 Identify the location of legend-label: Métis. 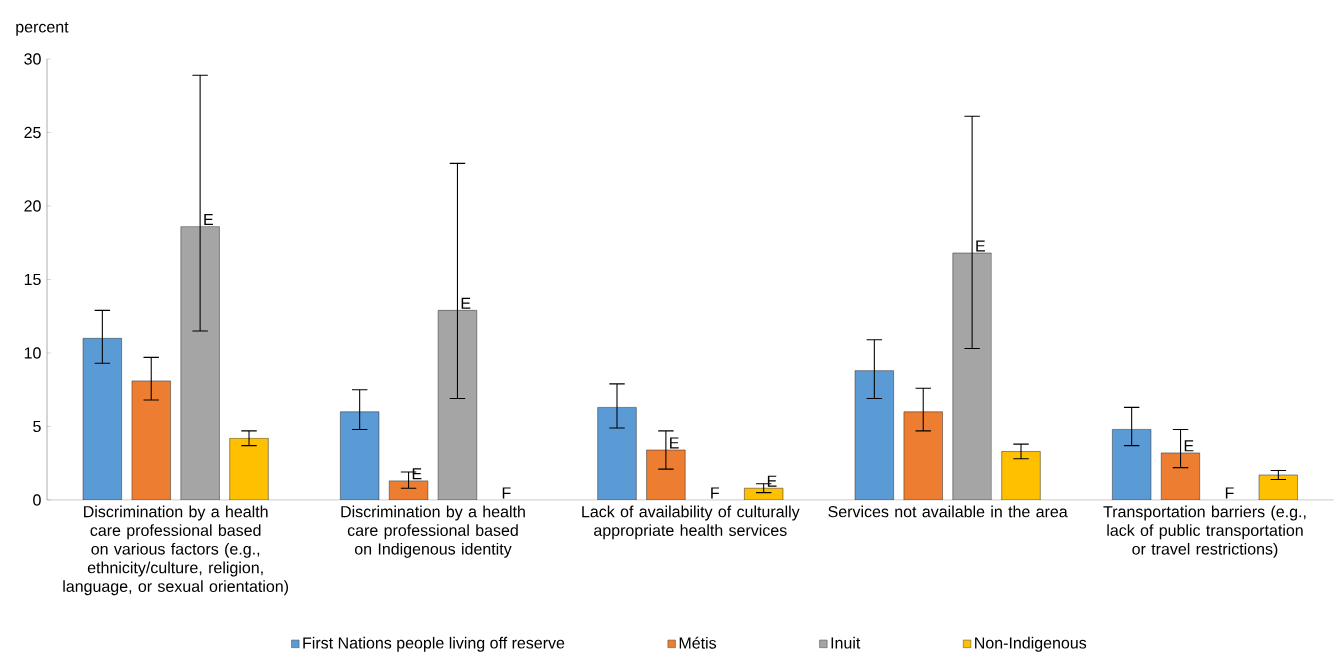
(698, 642).